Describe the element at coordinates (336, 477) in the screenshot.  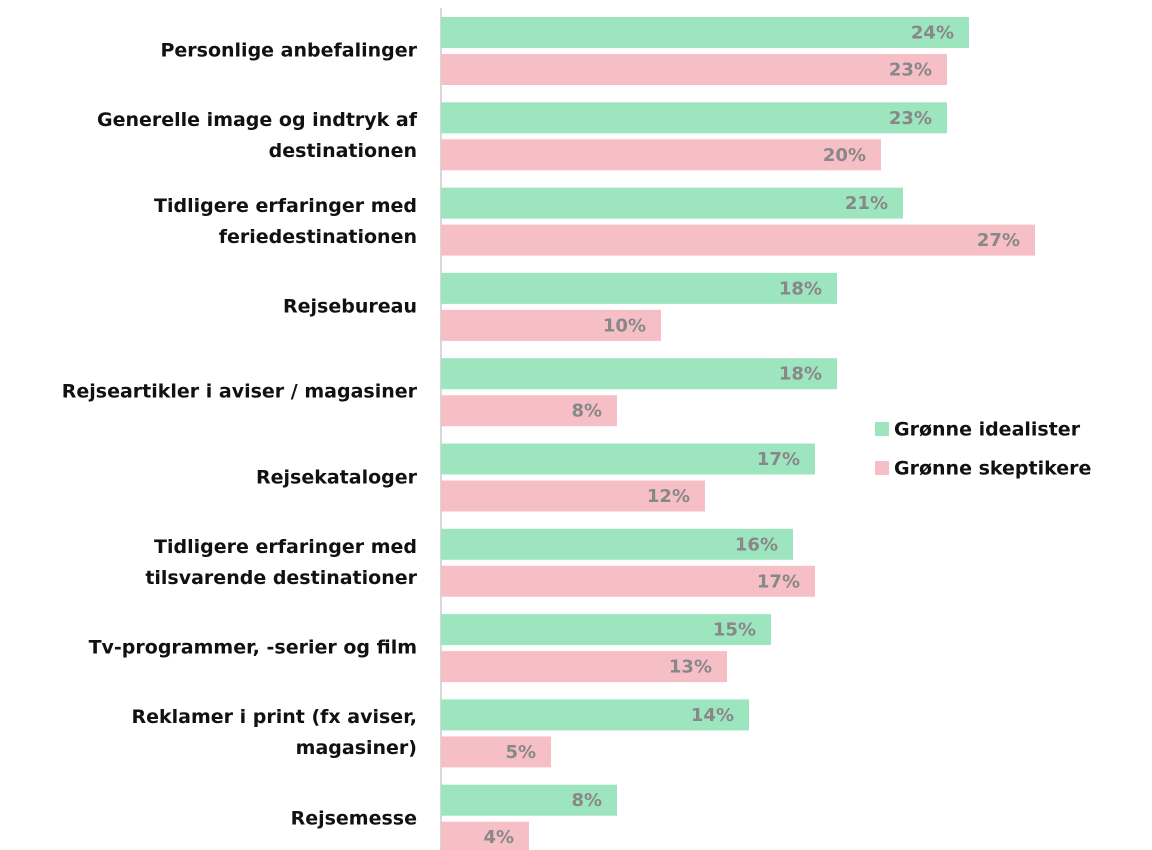
I see `category-label: Rejsekataloger` at that location.